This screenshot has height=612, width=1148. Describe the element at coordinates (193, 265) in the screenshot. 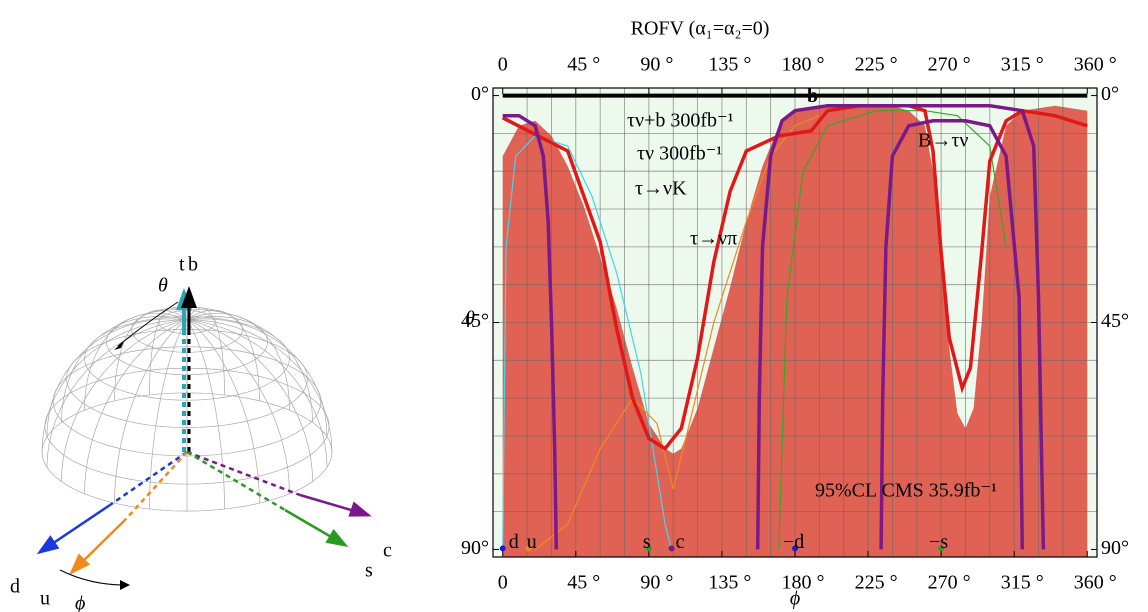

I see `diagram-label: b` at that location.